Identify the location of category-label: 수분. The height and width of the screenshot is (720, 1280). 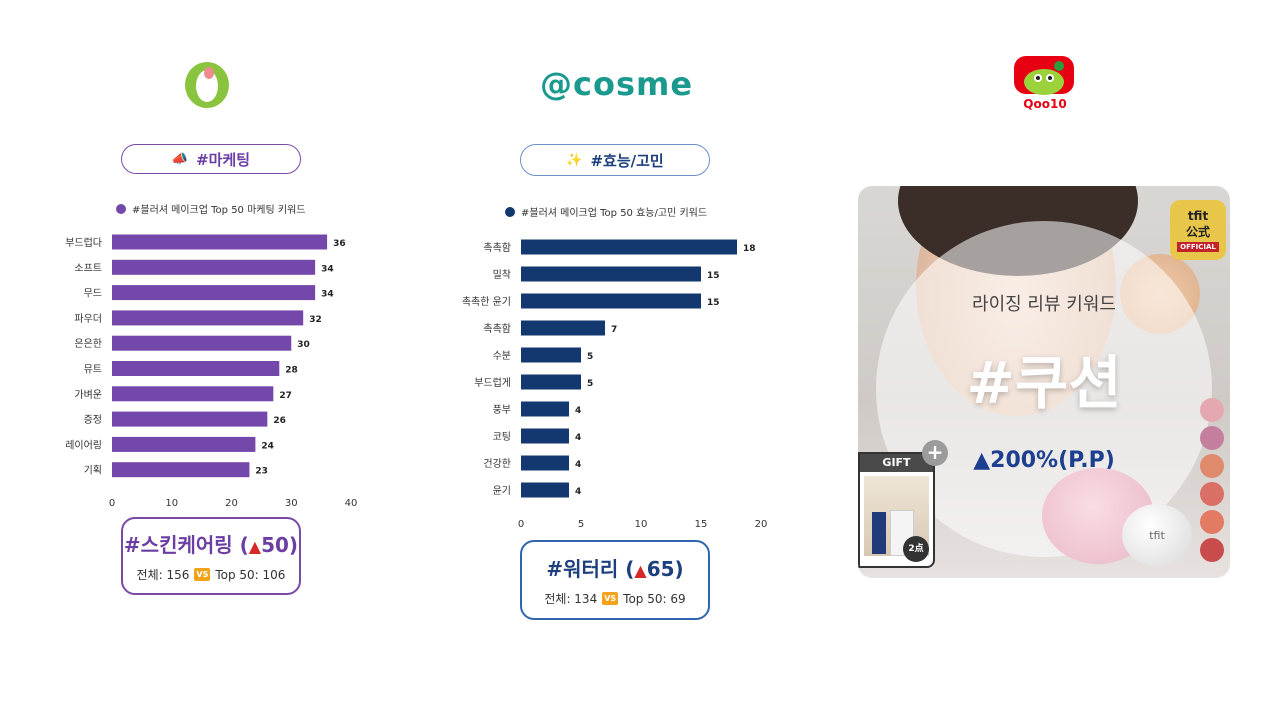
(502, 356).